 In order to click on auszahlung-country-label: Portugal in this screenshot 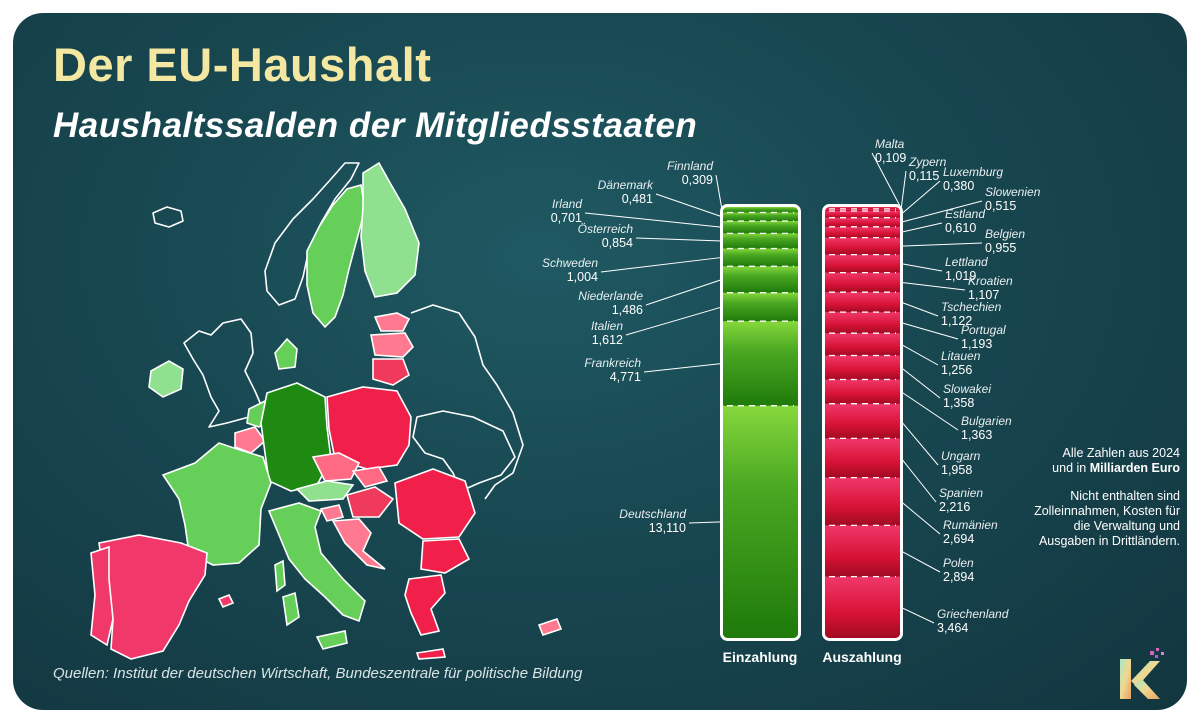, I will do `click(983, 330)`.